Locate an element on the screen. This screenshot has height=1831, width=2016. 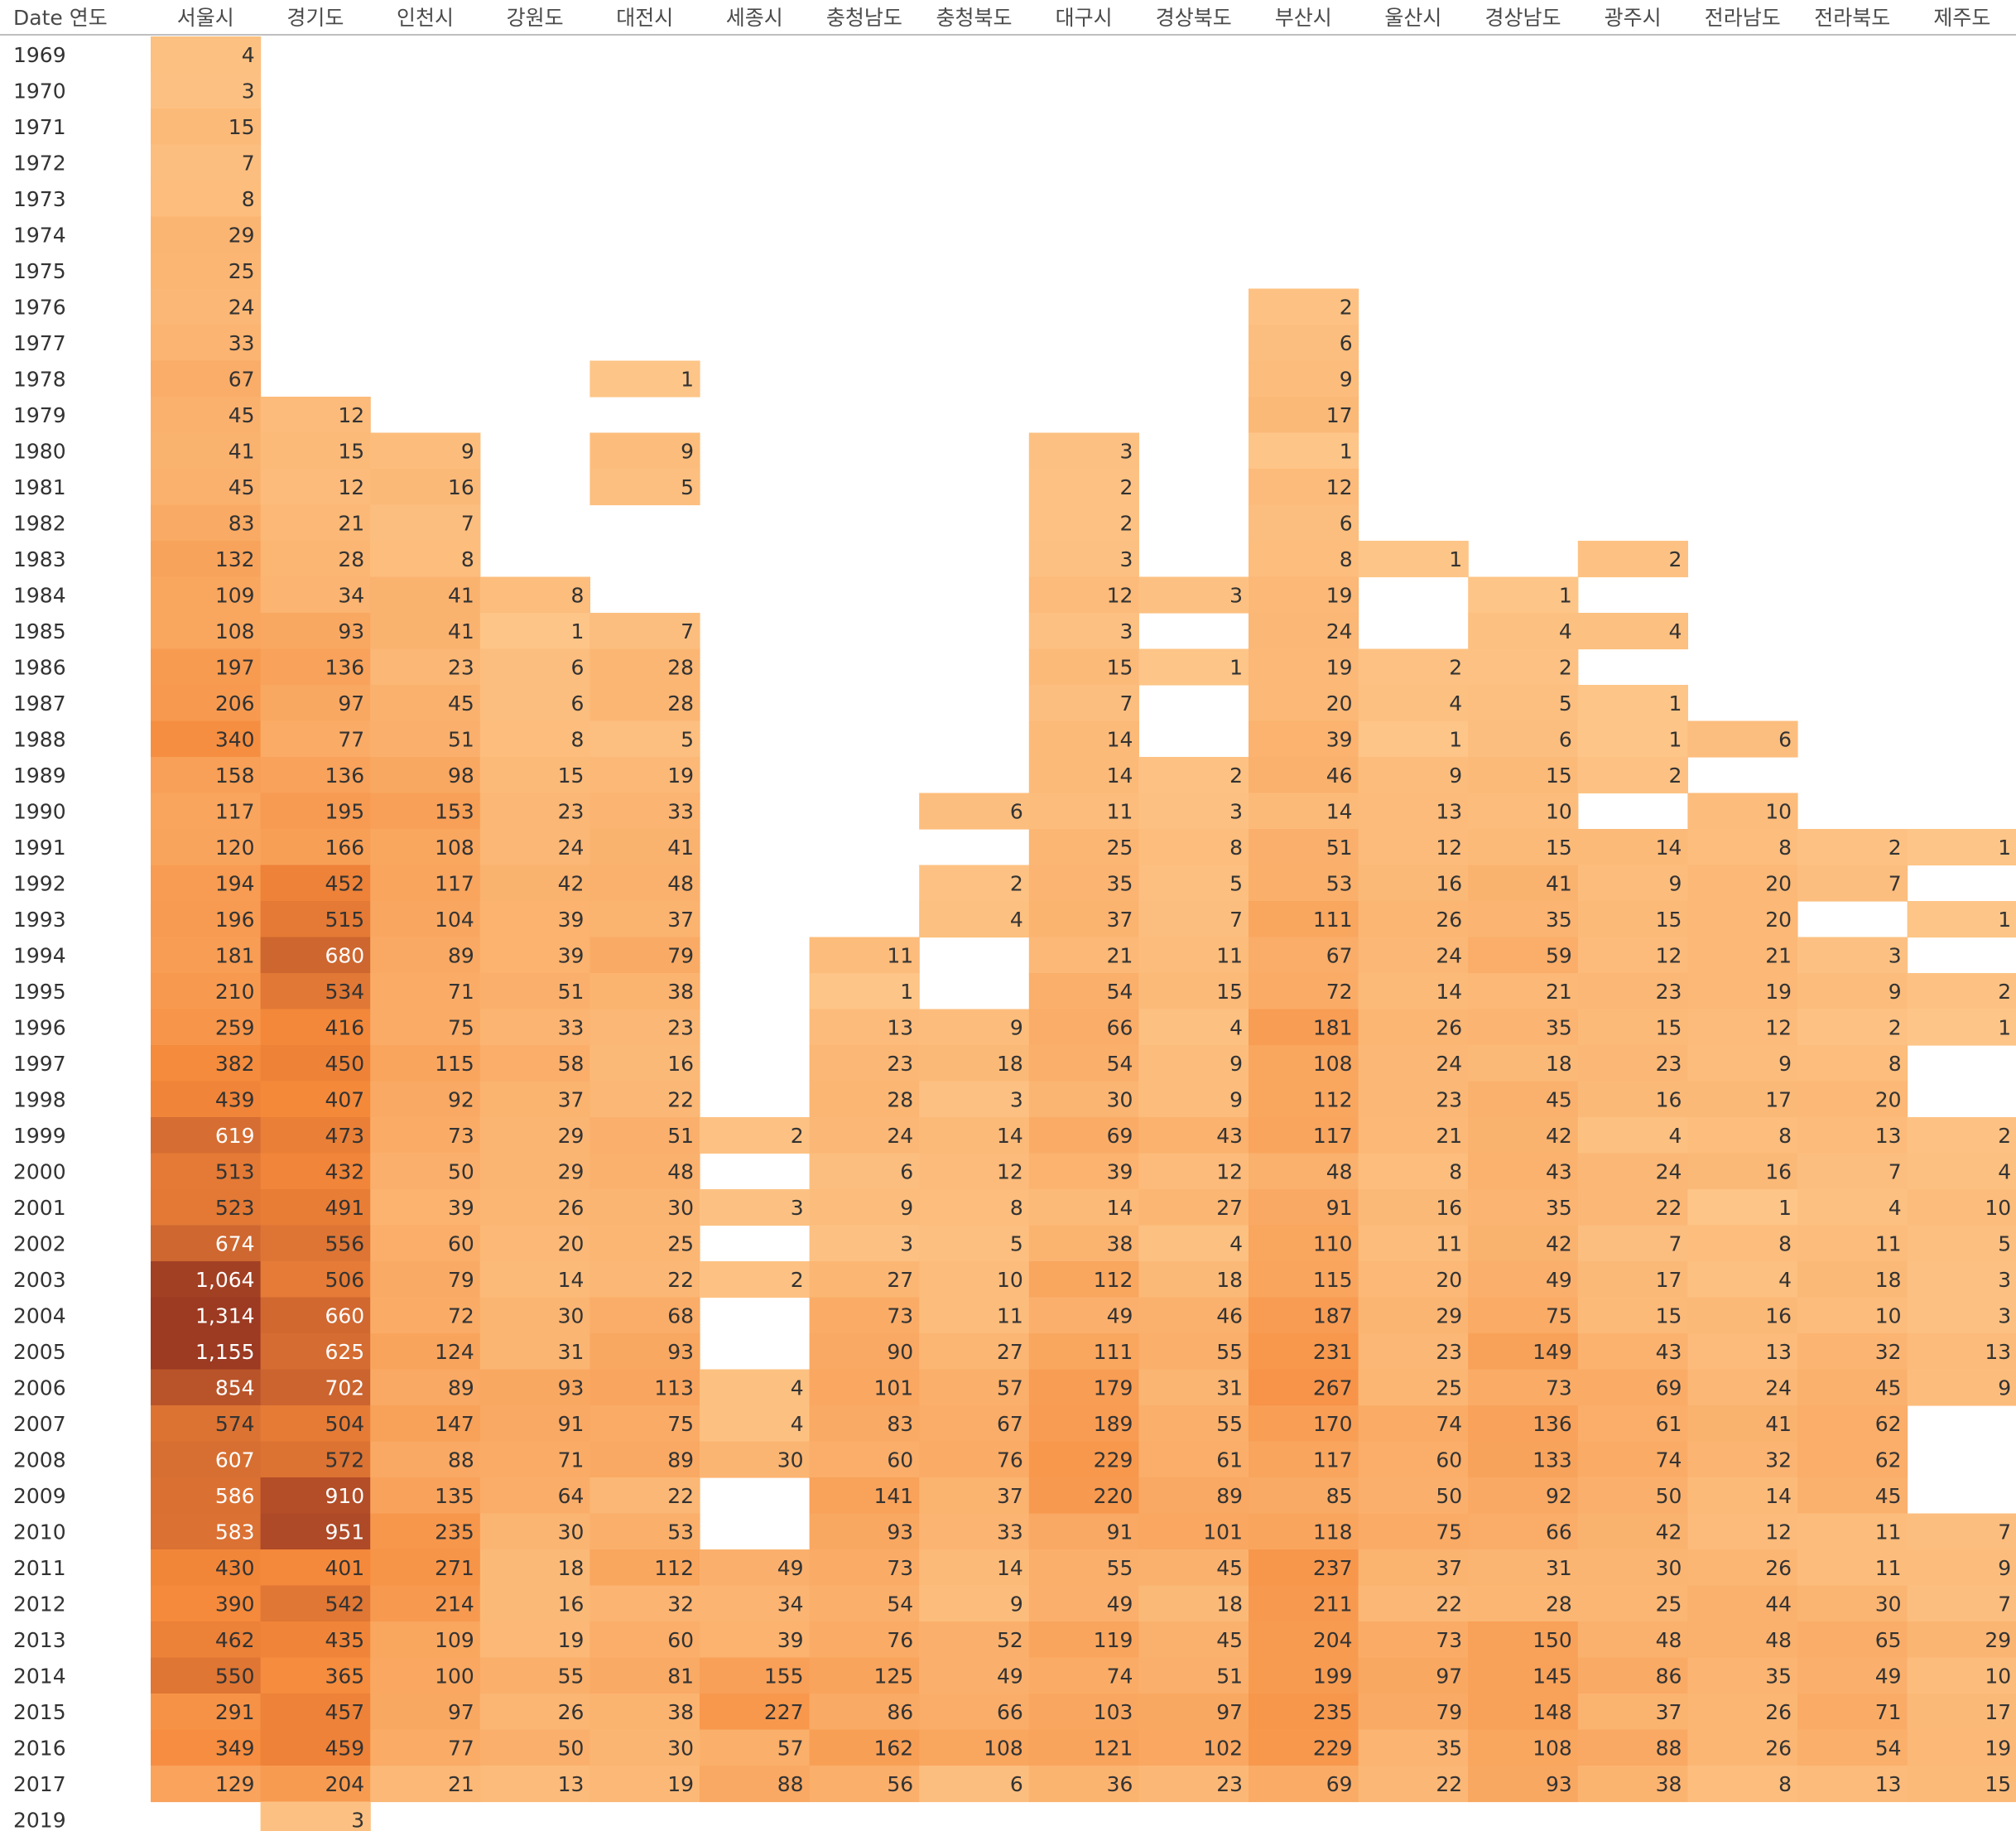
year-label: 1977 is located at coordinates (39, 343).